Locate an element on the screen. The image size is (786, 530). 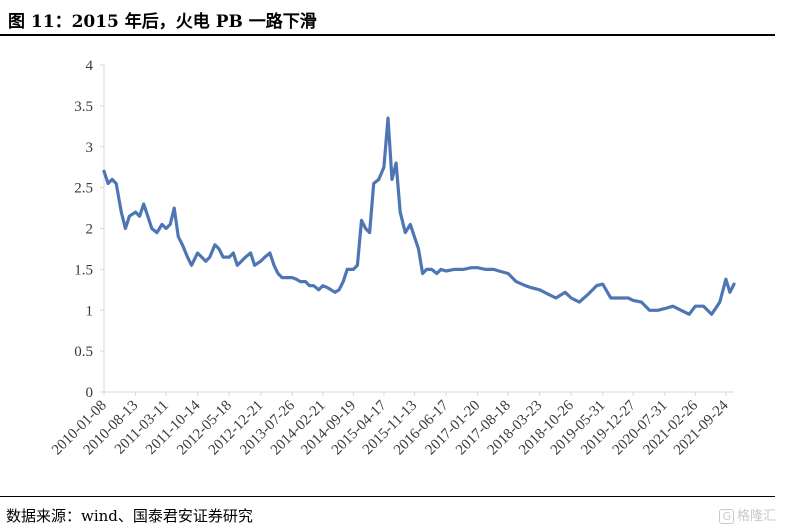
y-axis: 0 0.5 1 1.5 2 2.5 3 3.5 4 is located at coordinates (89, 229).